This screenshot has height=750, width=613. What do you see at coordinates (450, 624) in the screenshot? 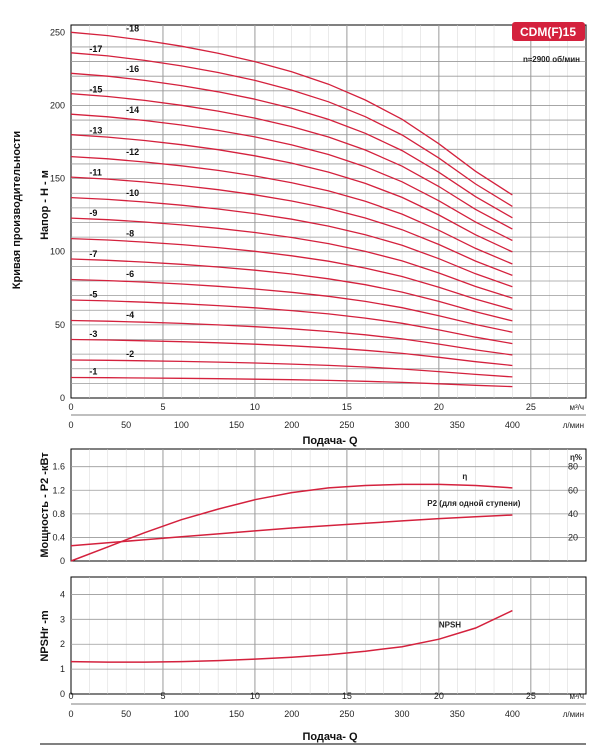
I see `series-label: NPSH` at bounding box center [450, 624].